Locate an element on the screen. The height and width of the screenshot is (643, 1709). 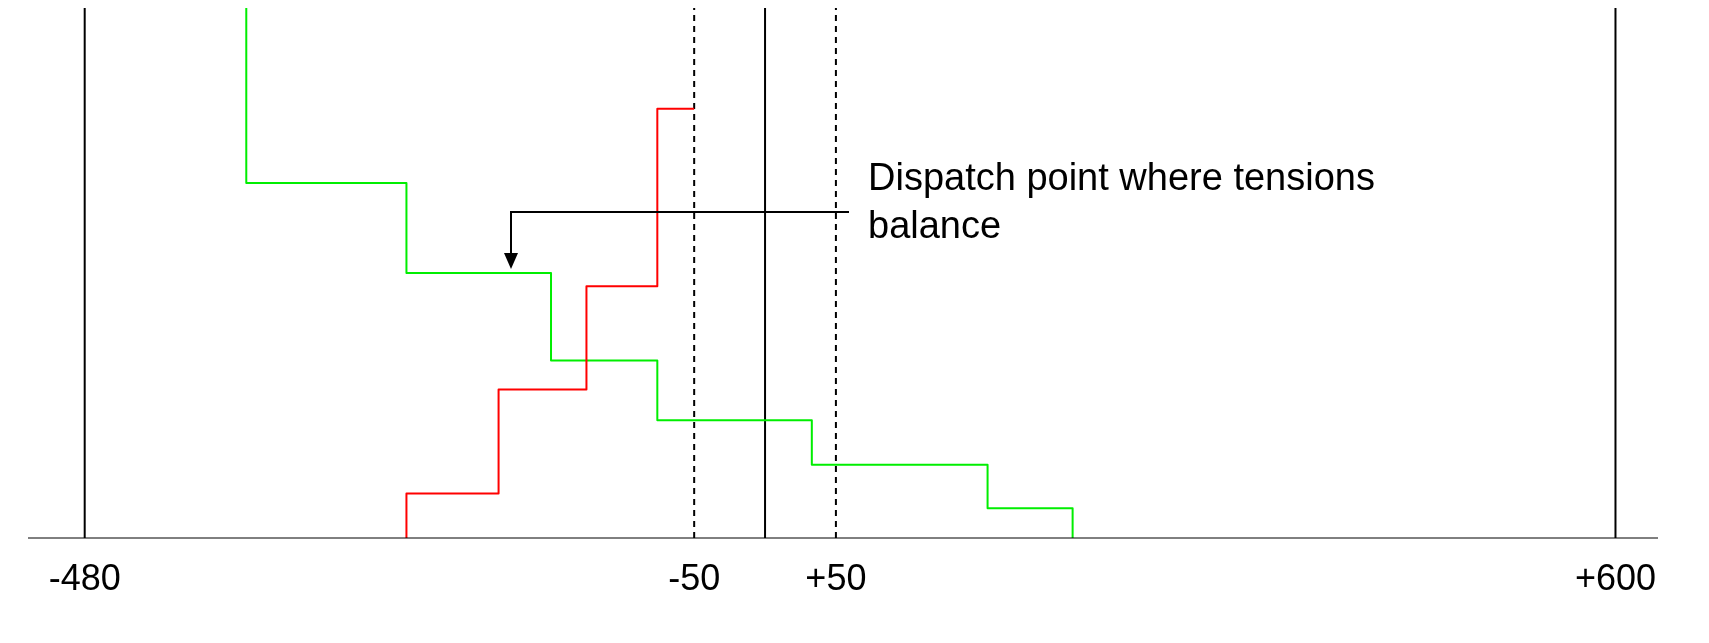
x-tick-label: +600 is located at coordinates (1615, 577).